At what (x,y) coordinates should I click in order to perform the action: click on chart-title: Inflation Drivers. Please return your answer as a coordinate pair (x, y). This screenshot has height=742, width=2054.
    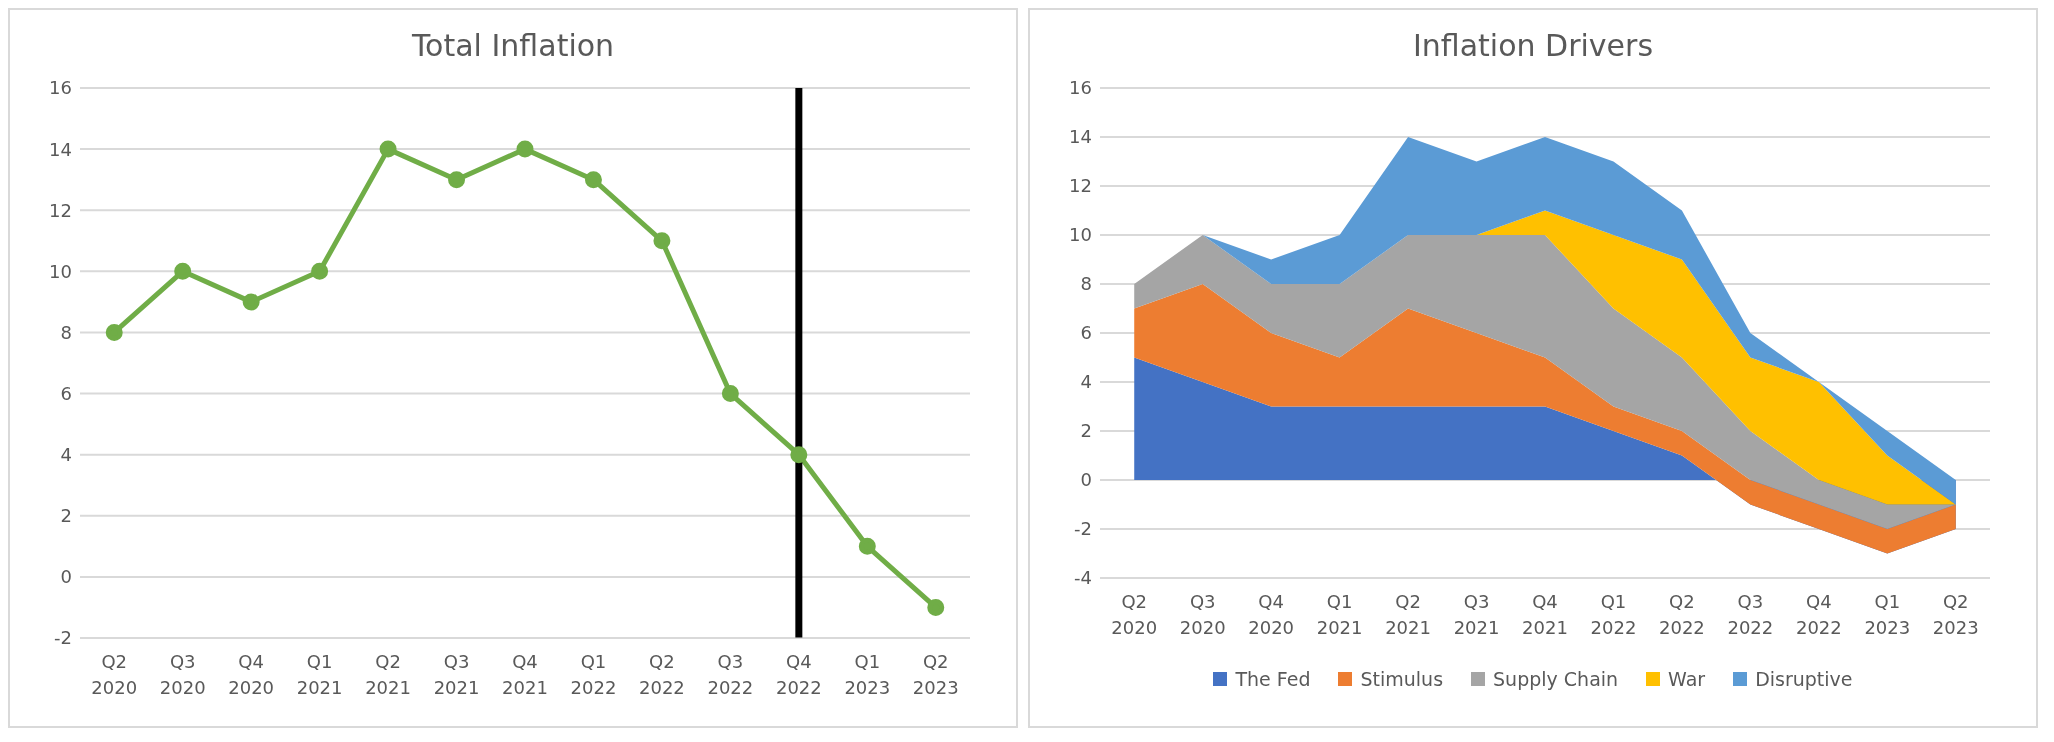
    Looking at the image, I should click on (1533, 46).